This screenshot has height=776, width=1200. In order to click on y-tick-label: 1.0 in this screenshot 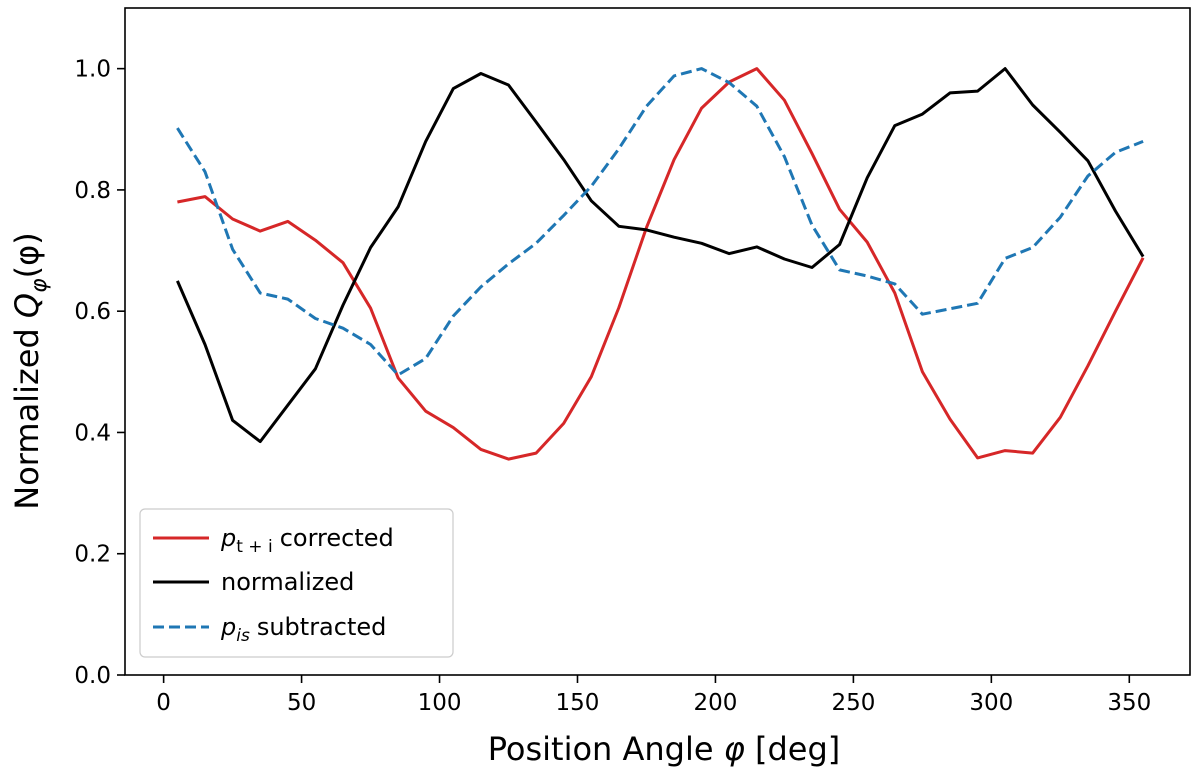, I will do `click(92, 70)`.